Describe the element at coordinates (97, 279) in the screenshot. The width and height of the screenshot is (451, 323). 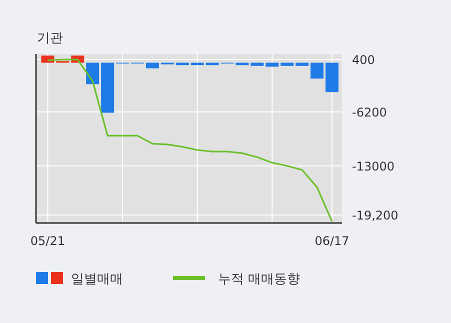
I see `legend-label: 일별매매` at that location.